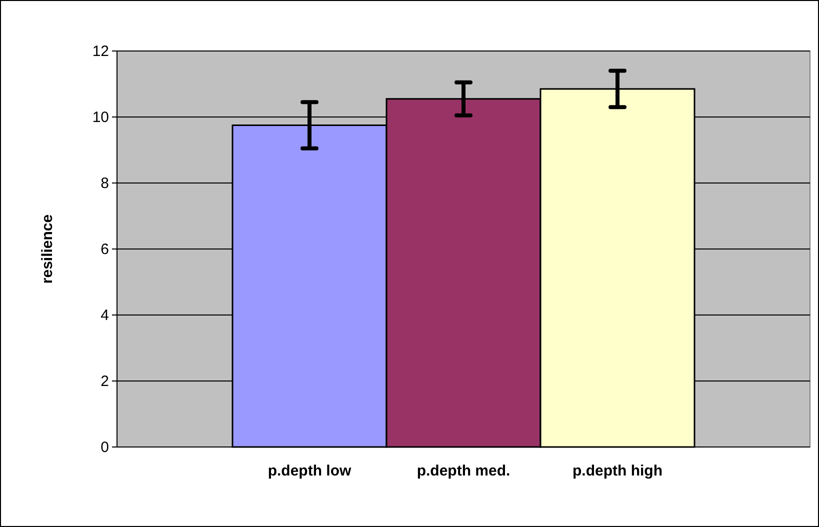 This screenshot has width=819, height=527. Describe the element at coordinates (104, 447) in the screenshot. I see `y-tick-label: 0` at that location.